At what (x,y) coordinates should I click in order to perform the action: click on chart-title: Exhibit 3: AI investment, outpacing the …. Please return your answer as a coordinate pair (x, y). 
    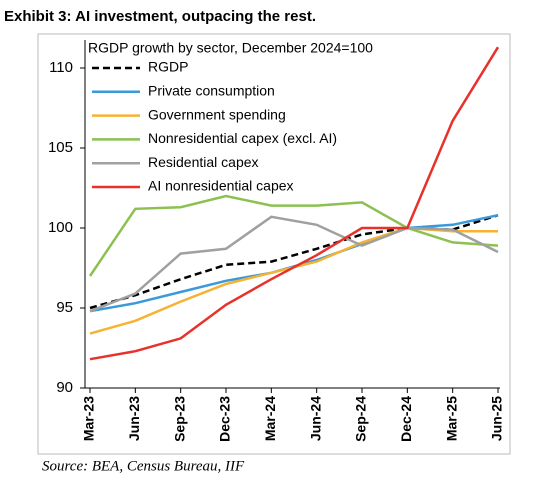
    Looking at the image, I should click on (160, 16).